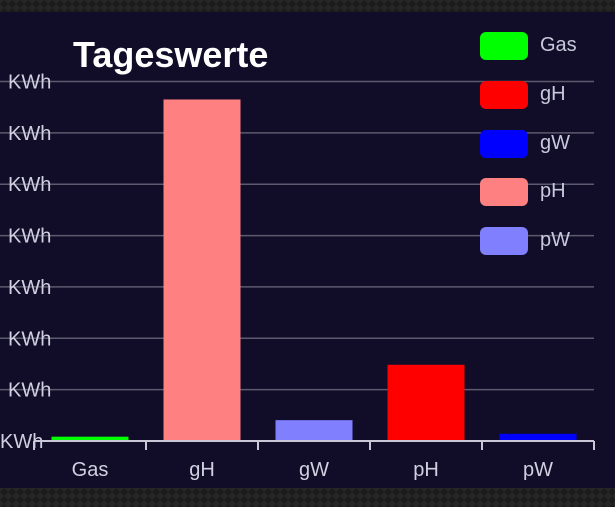 The height and width of the screenshot is (507, 615). Describe the element at coordinates (29, 237) in the screenshot. I see `y-tick-label-4: KWh` at that location.